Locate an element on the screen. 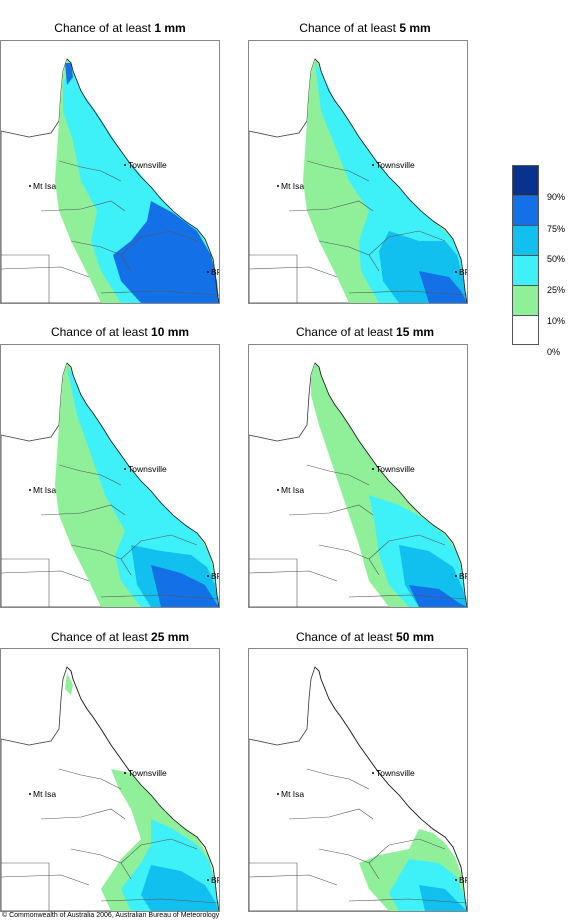 This screenshot has height=923, width=570. legend is located at coordinates (526, 255).